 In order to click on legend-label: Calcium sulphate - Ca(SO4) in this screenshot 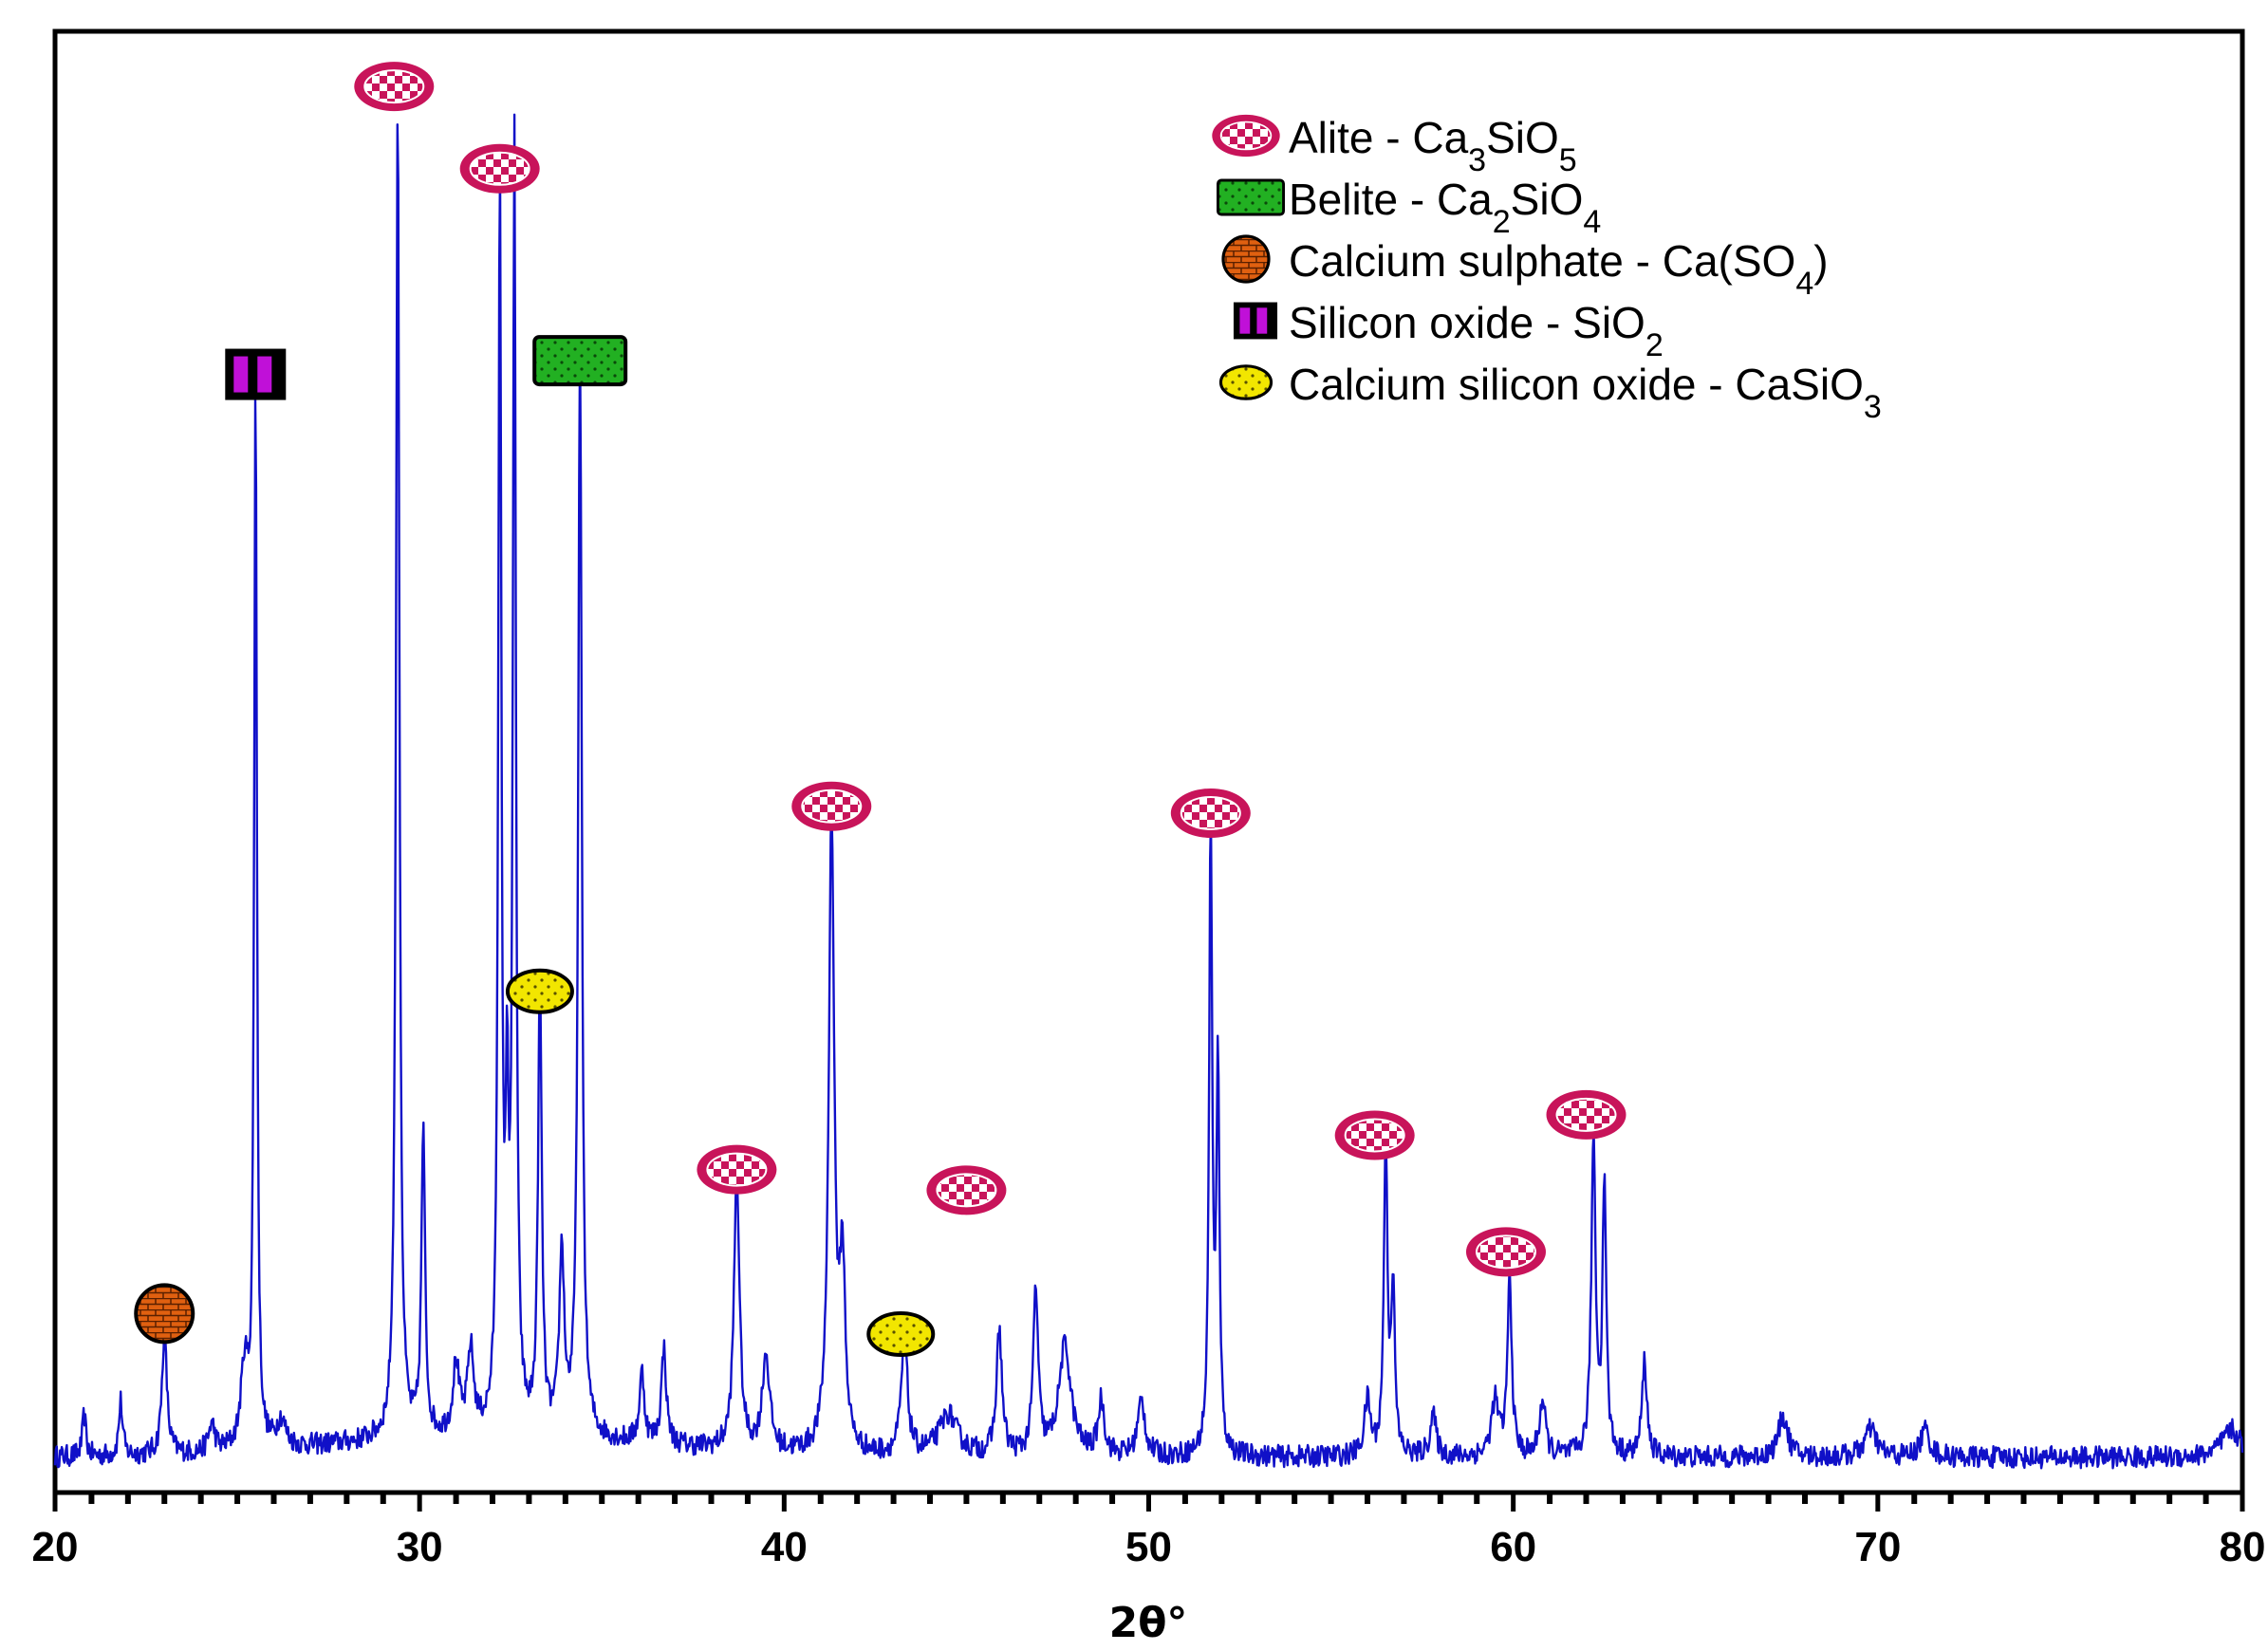, I will do `click(1559, 269)`.